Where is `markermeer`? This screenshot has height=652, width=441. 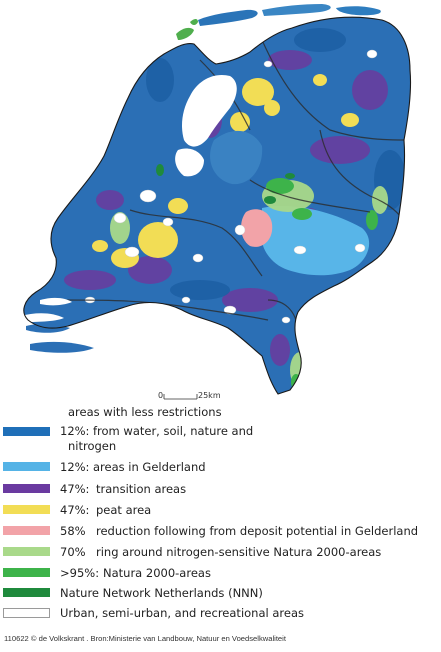
markermeer is located at coordinates (189, 162).